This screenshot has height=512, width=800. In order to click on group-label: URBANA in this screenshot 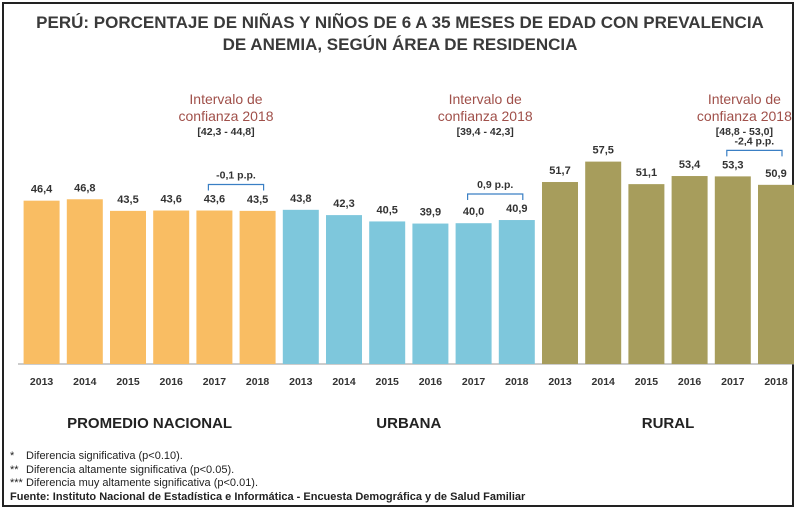, I will do `click(408, 423)`.